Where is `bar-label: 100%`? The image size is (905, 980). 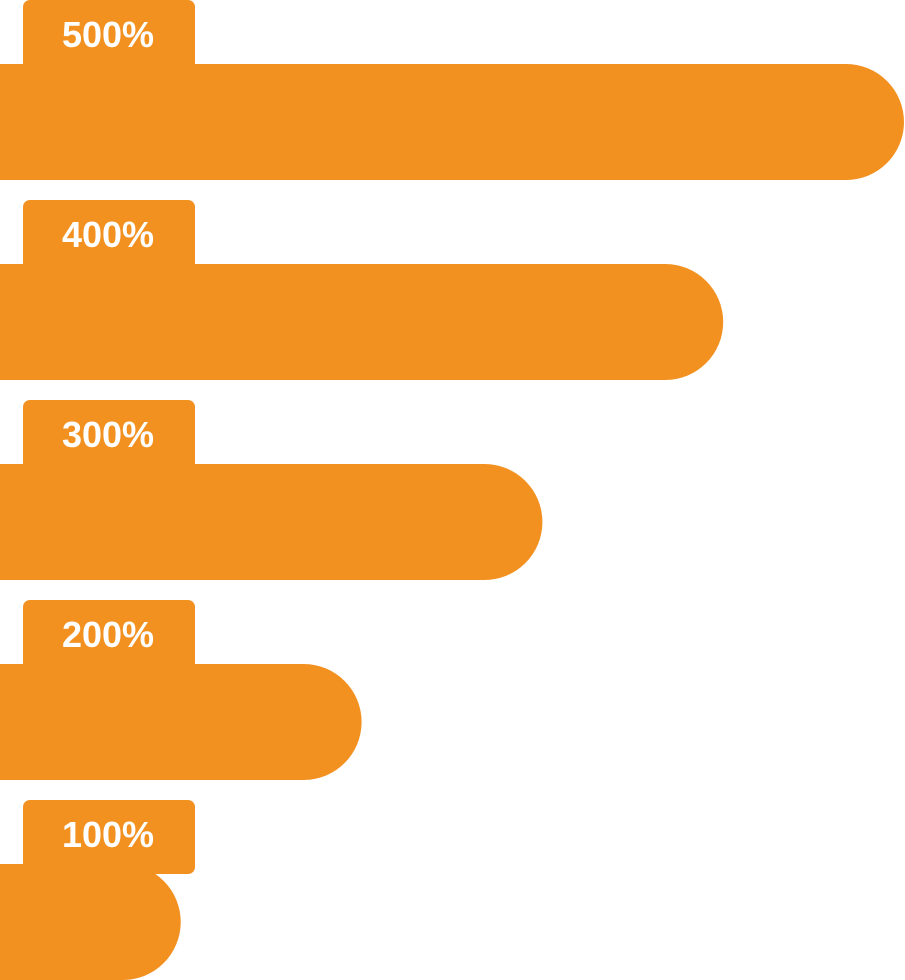 bar-label: 100% is located at coordinates (108, 834).